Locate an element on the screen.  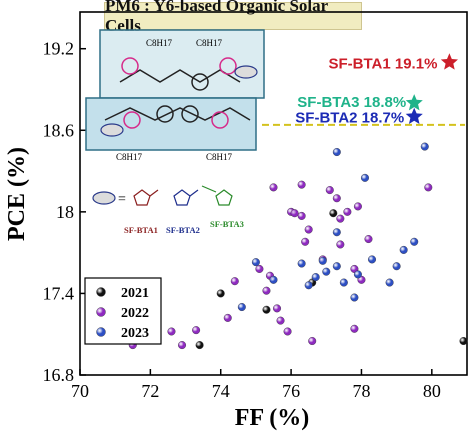
inset-panel-top is located at coordinates (182, 64).